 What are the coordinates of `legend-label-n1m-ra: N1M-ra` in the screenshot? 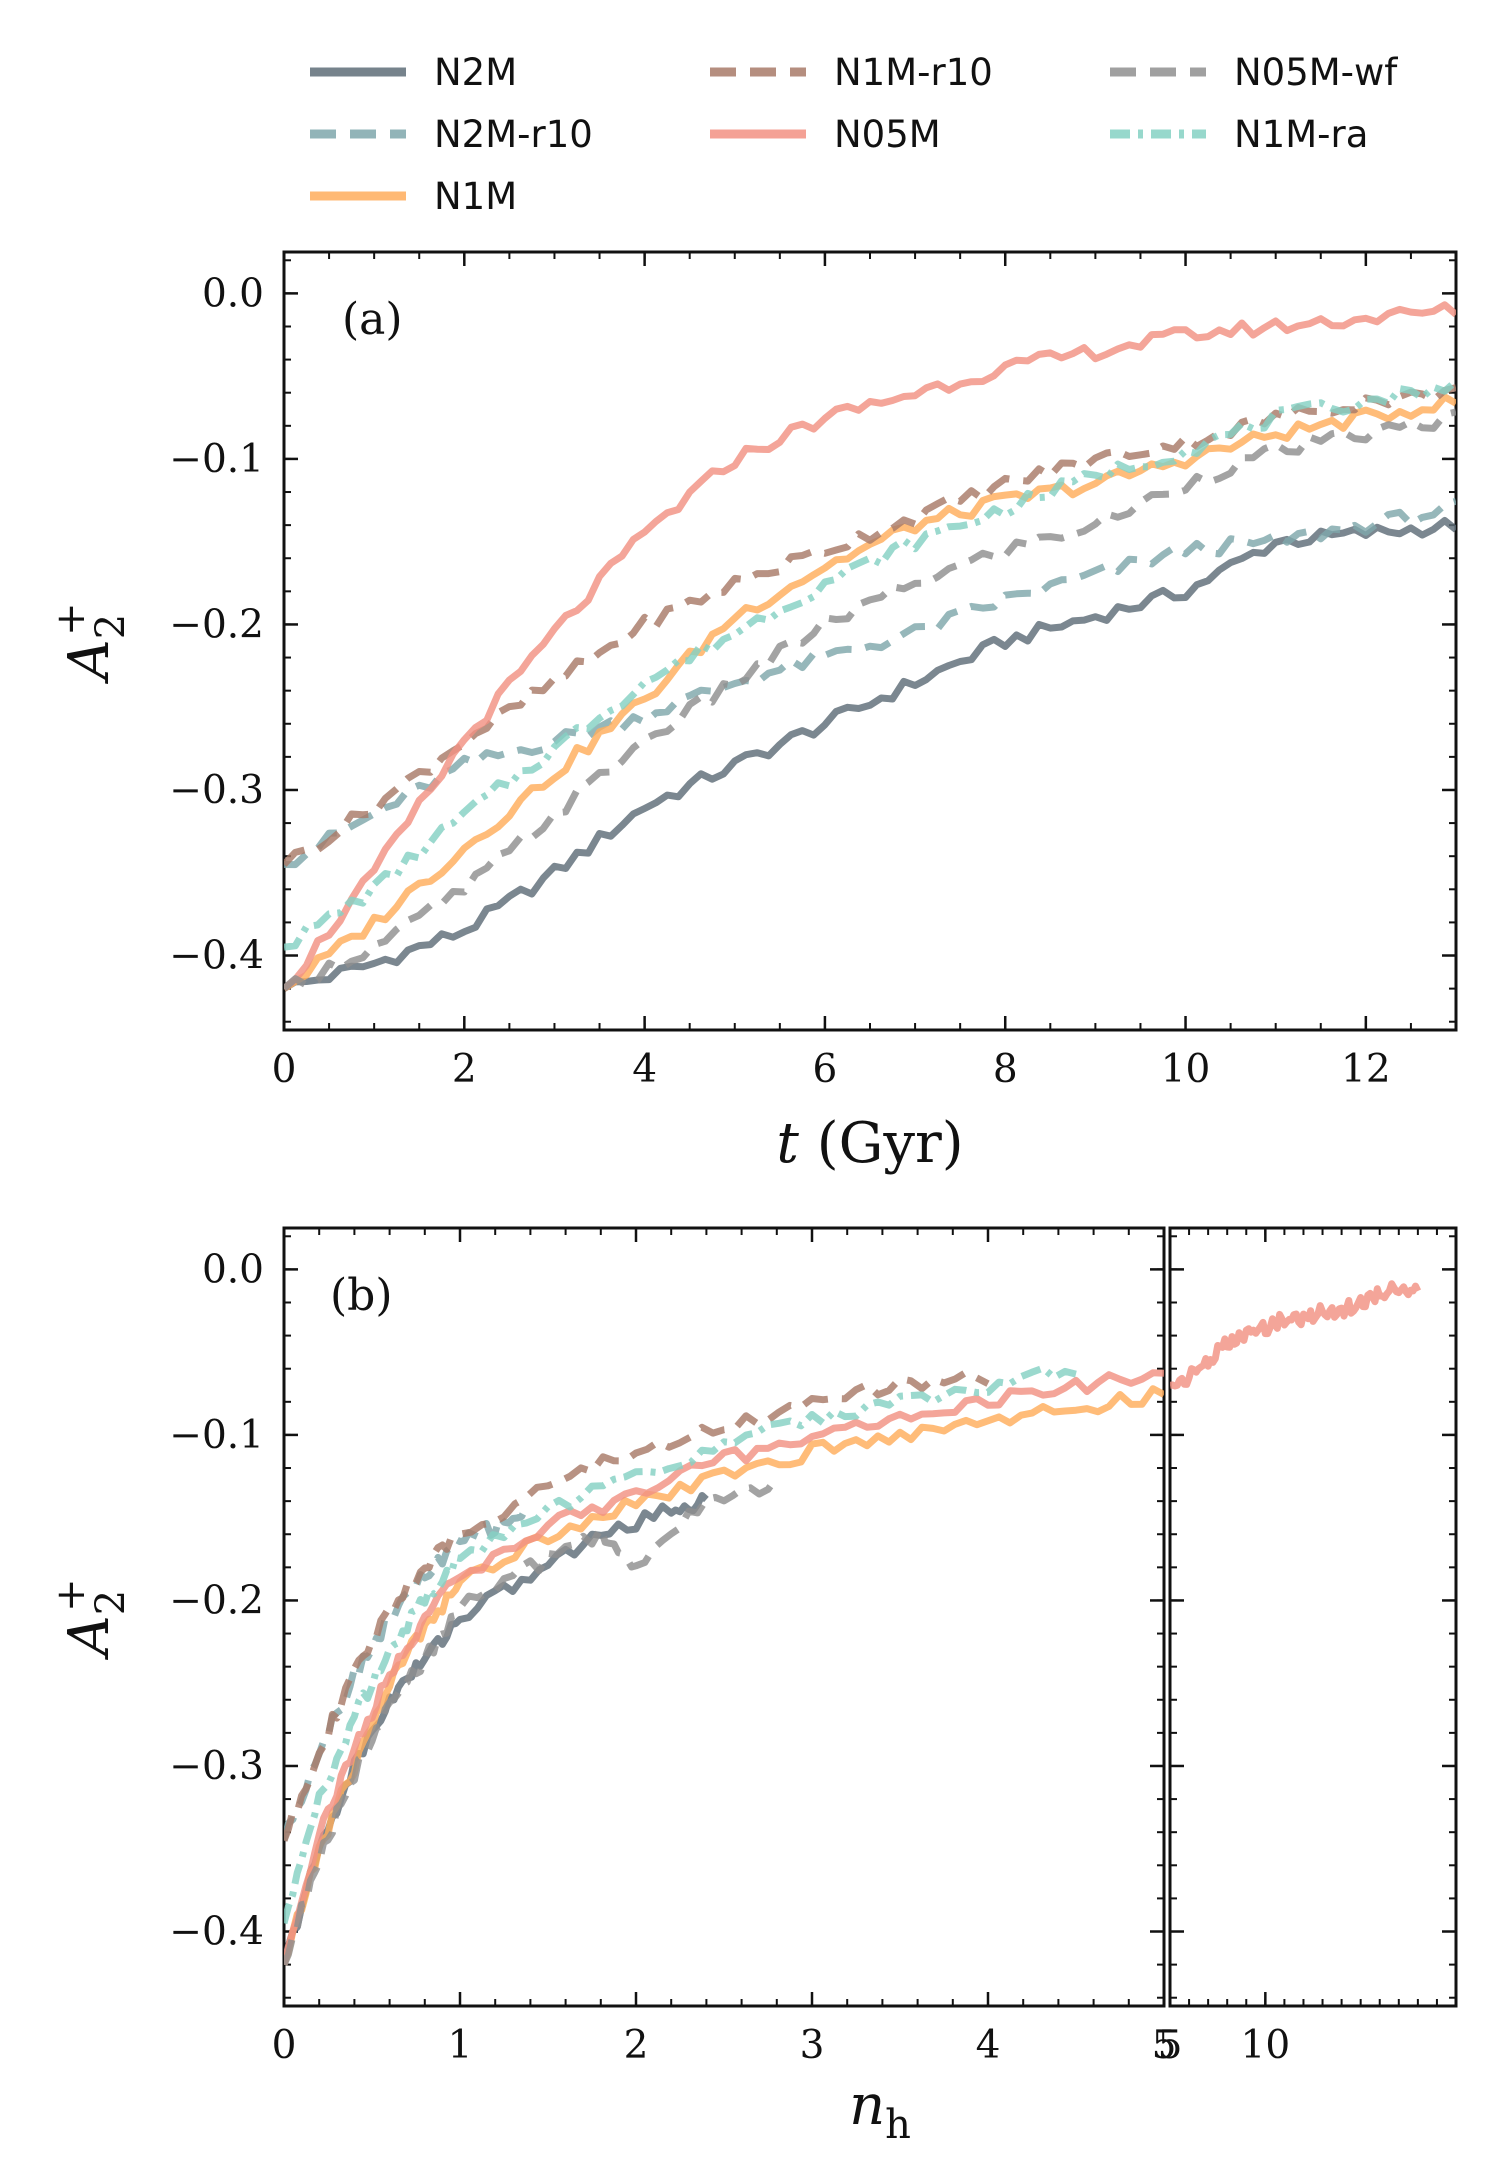 It's located at (1301, 134).